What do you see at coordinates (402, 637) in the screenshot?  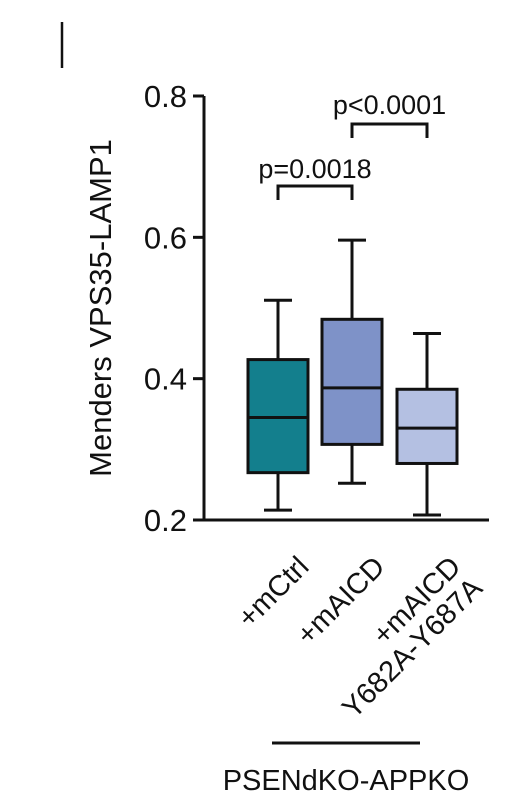 I see `x-category-label: +mAICDY682A-Y687A` at bounding box center [402, 637].